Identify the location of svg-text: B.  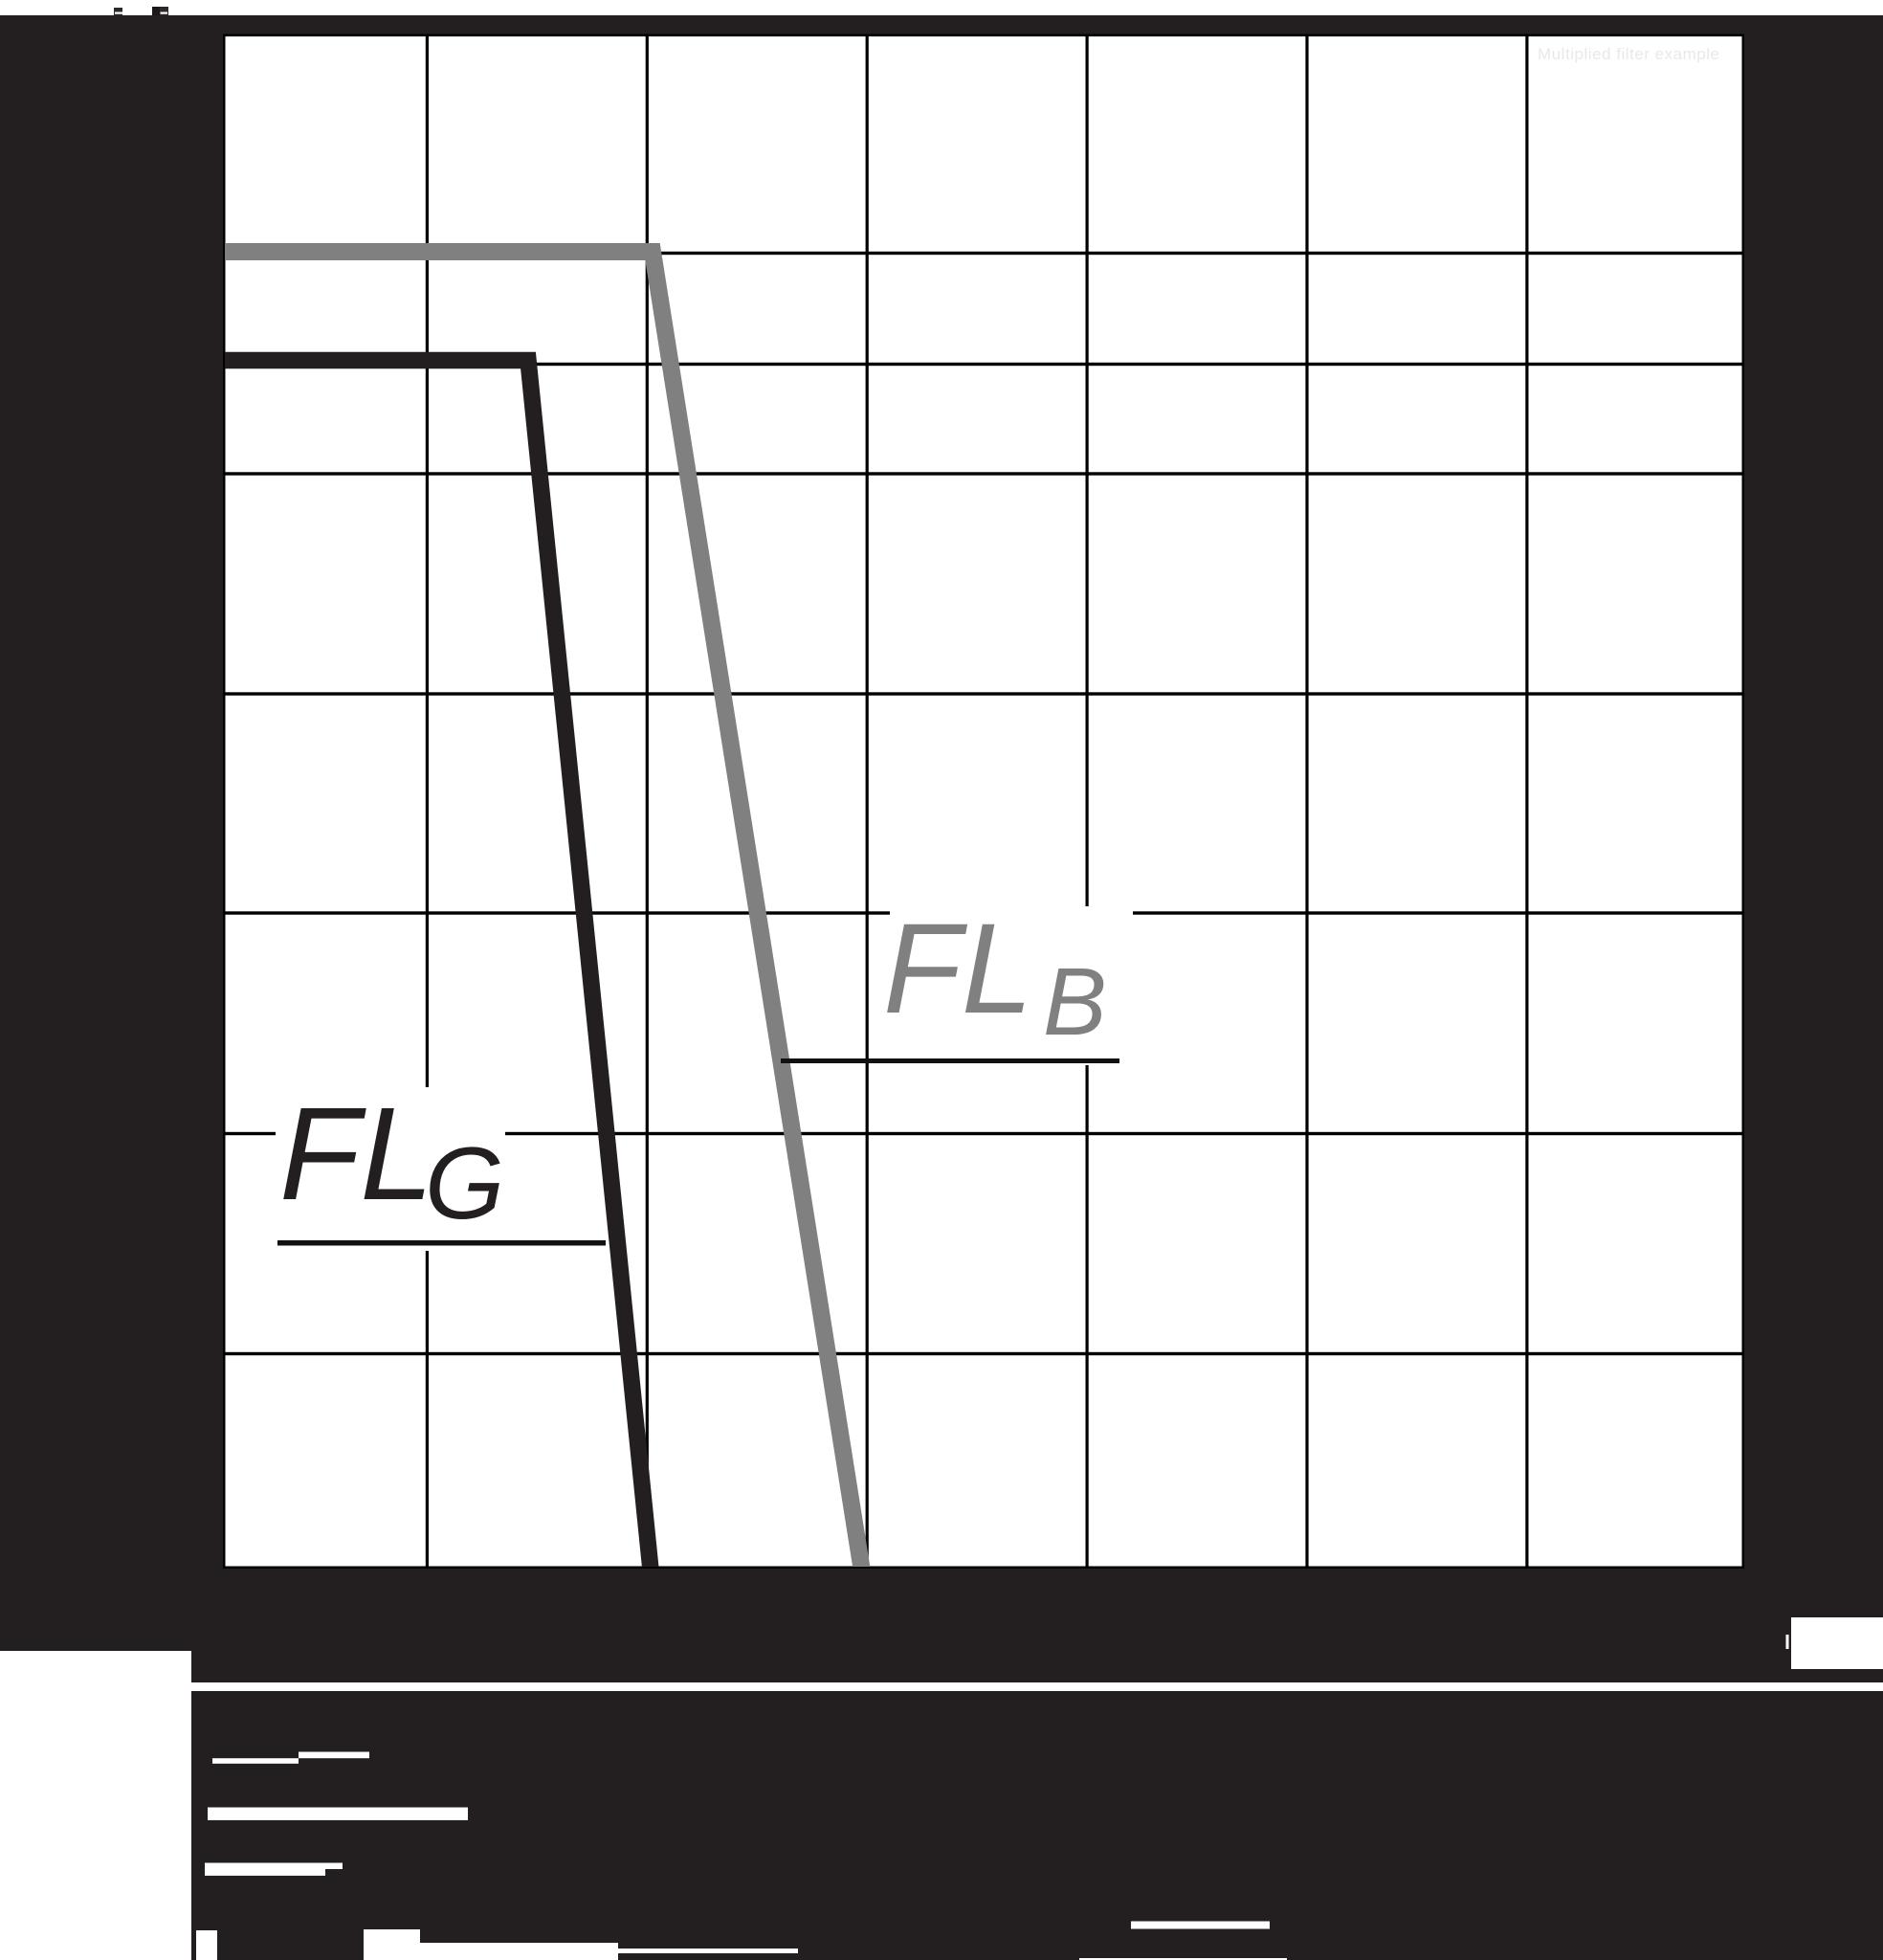
(1075, 1002).